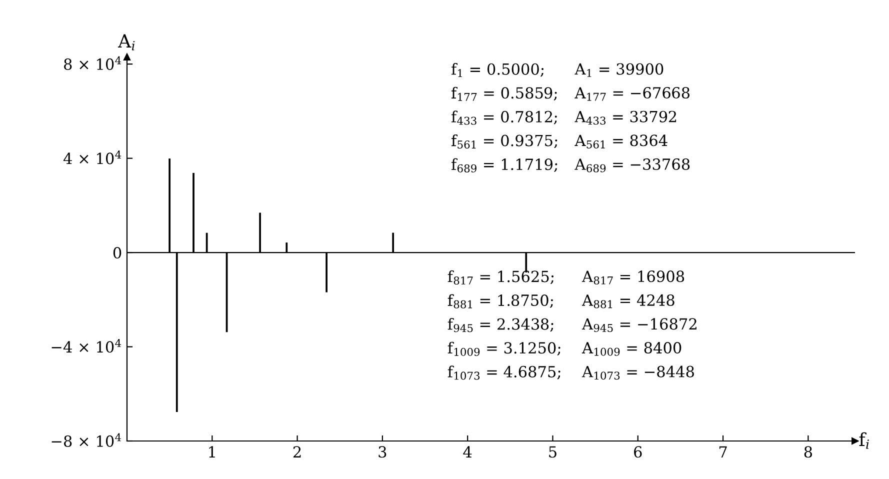  What do you see at coordinates (505, 165) in the screenshot?
I see `annotation: f$_{689}$ = 1.1719;` at bounding box center [505, 165].